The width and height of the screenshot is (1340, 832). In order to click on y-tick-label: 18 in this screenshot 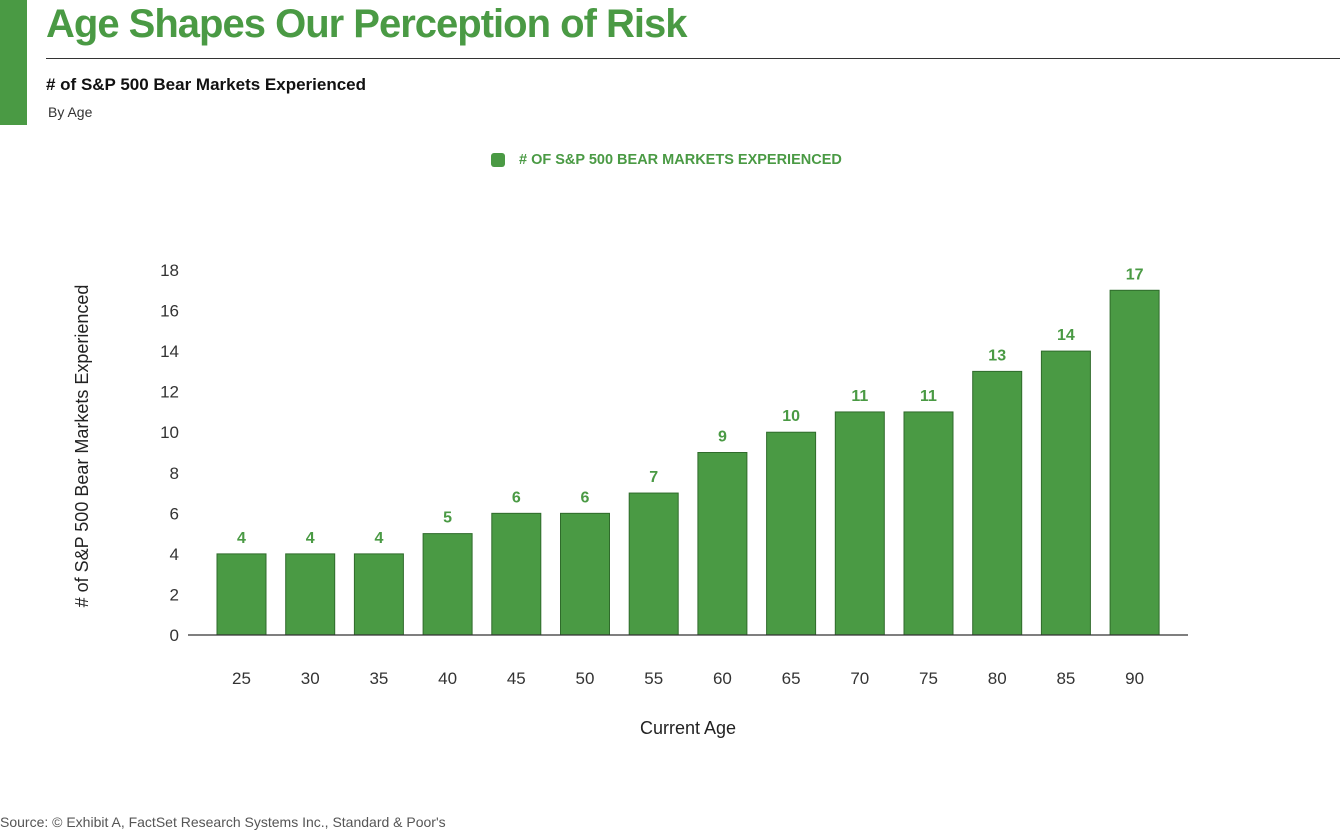, I will do `click(169, 270)`.